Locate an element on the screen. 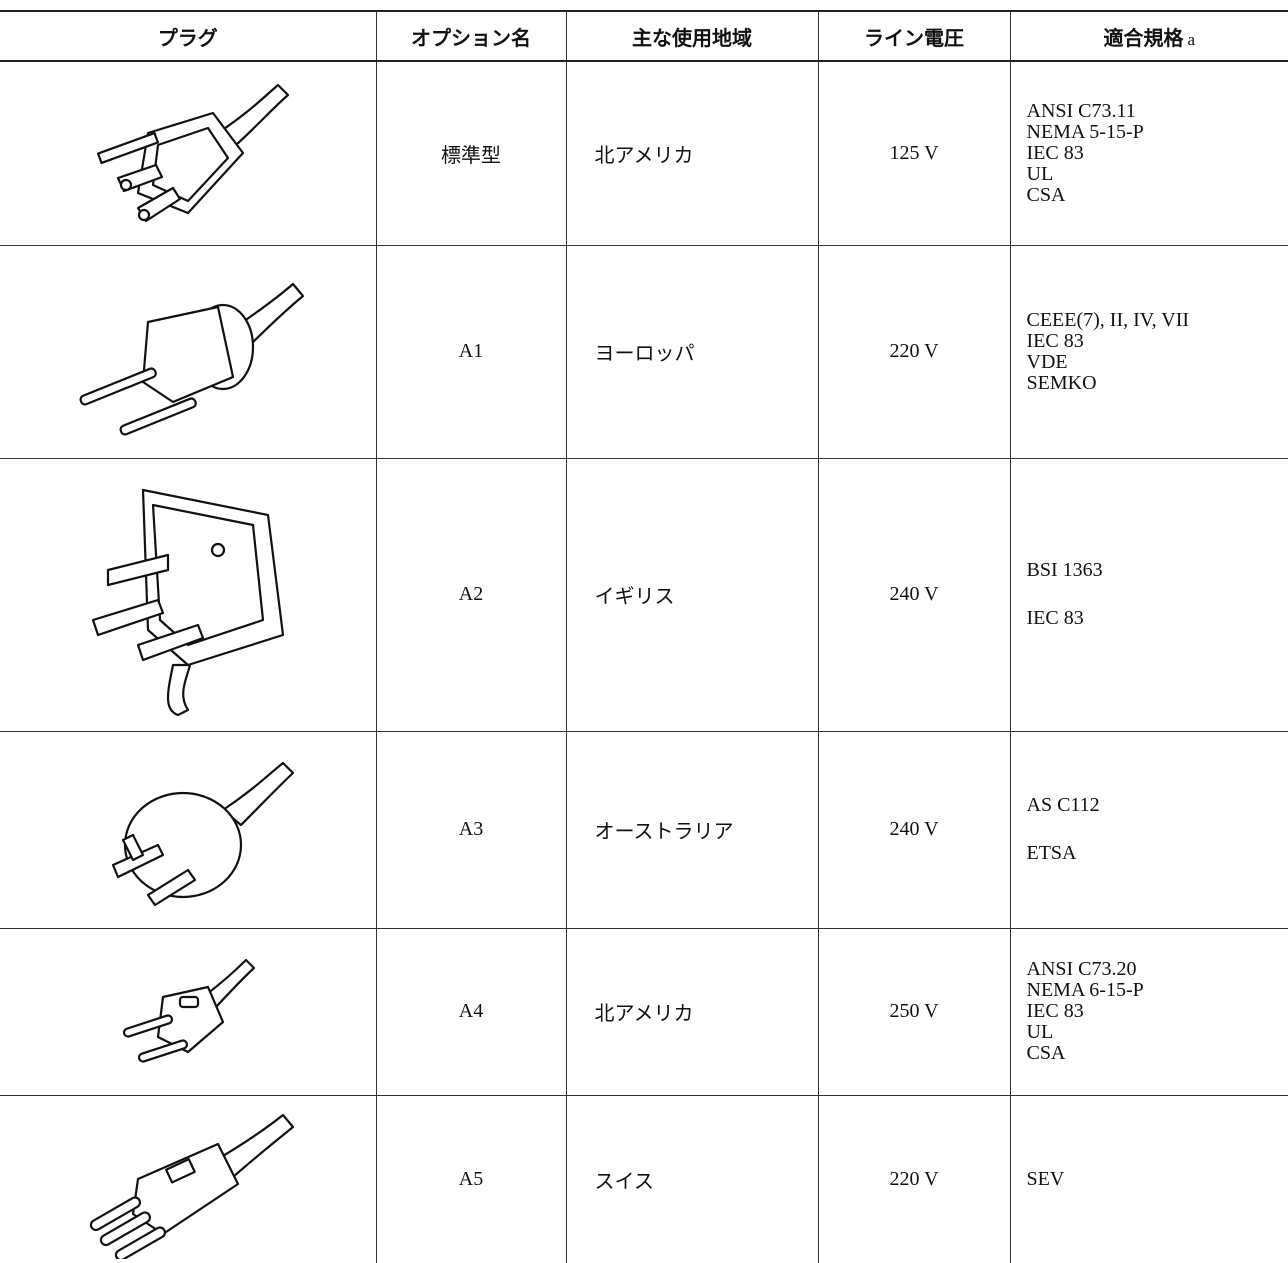 This screenshot has height=1263, width=1288. standards-cell: SEV is located at coordinates (1148, 1178).